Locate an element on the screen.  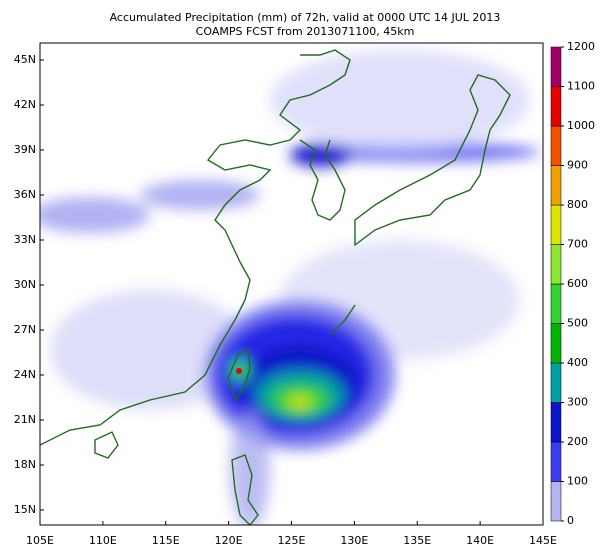
subtitle: COAMPS FCST from 2013071100, 45km is located at coordinates (305, 31).